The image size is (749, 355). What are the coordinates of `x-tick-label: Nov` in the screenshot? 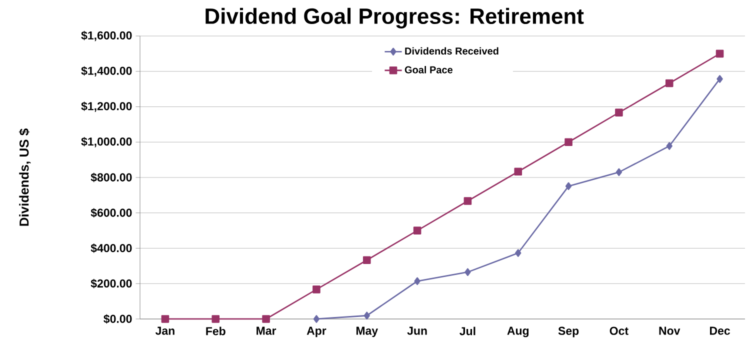 It's located at (669, 330).